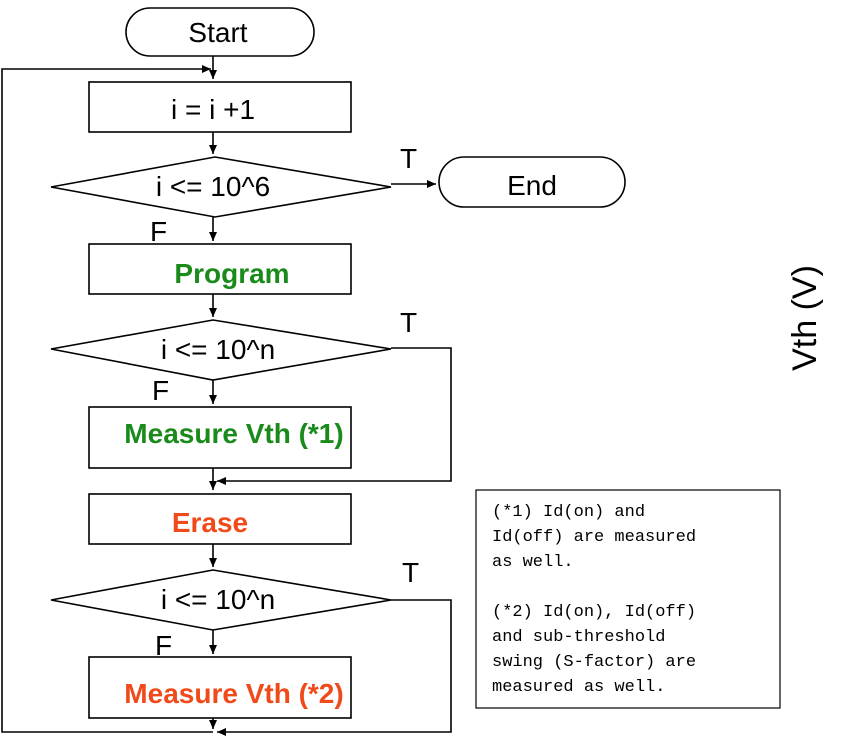 This screenshot has width=847, height=745. Describe the element at coordinates (213, 109) in the screenshot. I see `increment-label: i = i +1` at that location.